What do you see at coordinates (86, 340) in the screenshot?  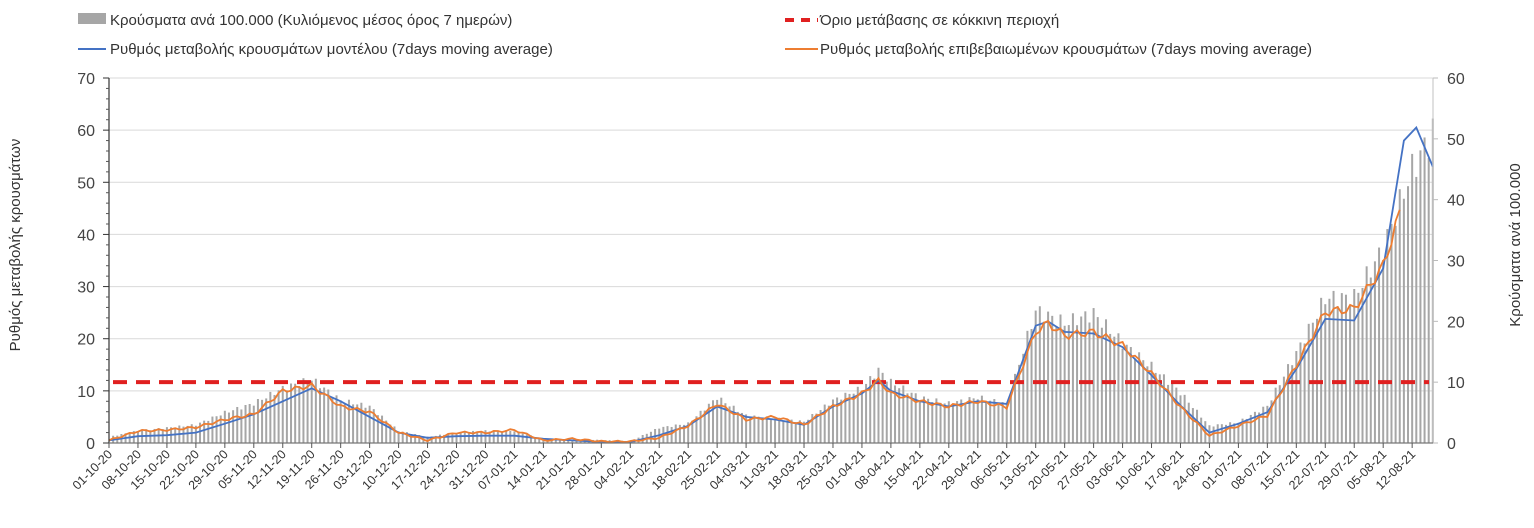 I see `left-tick-label: 20` at bounding box center [86, 340].